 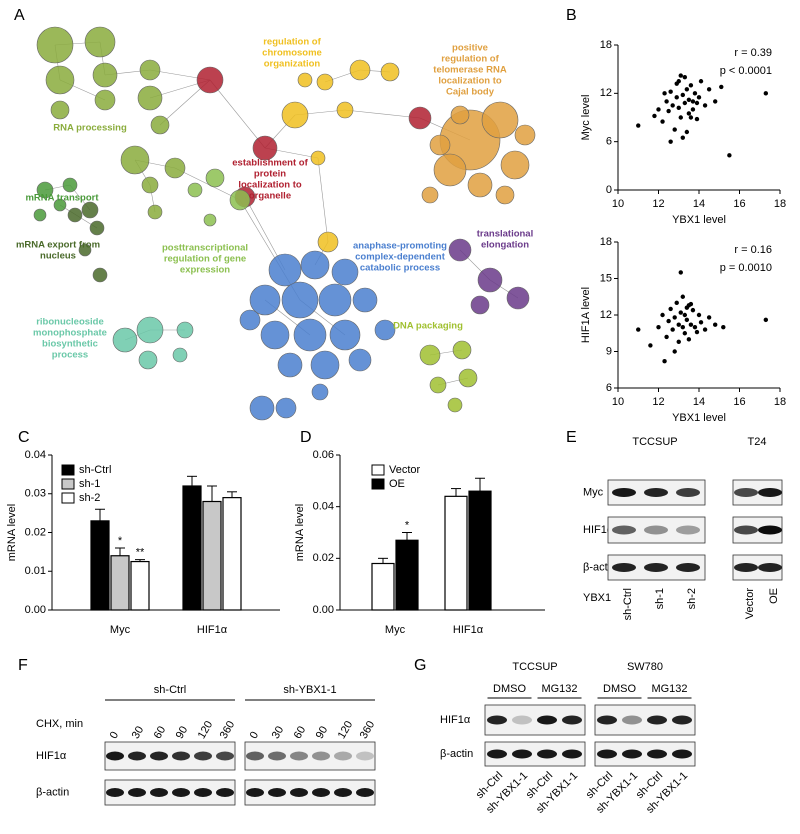 I want to click on cluster-label: monophosphate, so click(x=70, y=333).